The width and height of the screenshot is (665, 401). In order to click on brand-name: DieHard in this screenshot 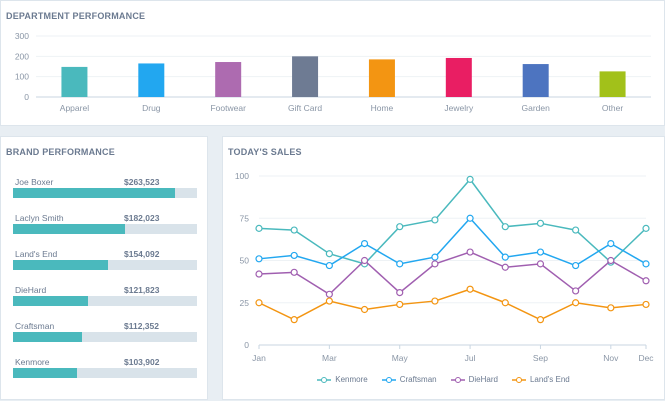, I will do `click(31, 290)`.